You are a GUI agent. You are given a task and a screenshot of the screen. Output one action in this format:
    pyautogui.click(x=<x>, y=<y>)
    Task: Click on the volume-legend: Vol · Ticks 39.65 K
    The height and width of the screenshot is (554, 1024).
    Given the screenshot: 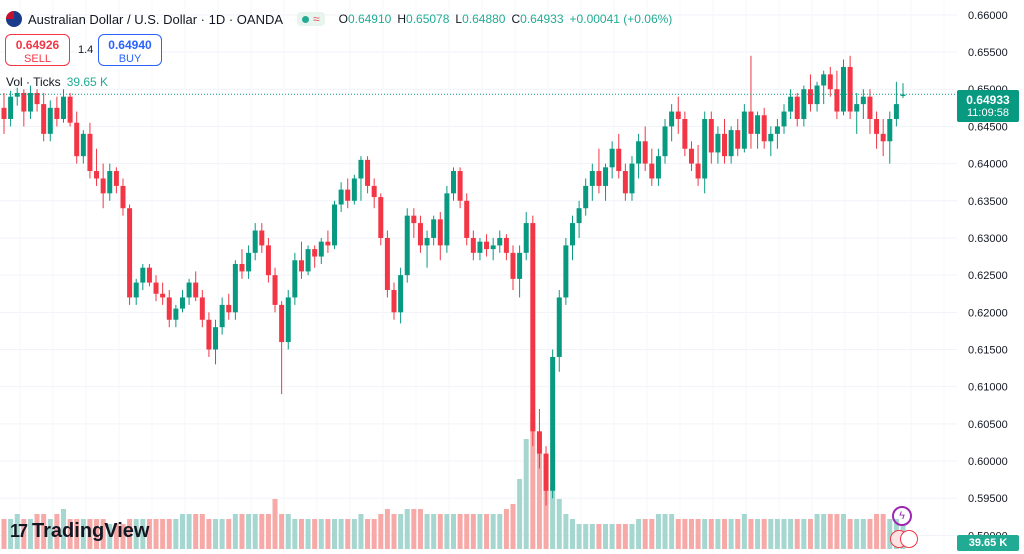 What is the action you would take?
    pyautogui.click(x=57, y=82)
    